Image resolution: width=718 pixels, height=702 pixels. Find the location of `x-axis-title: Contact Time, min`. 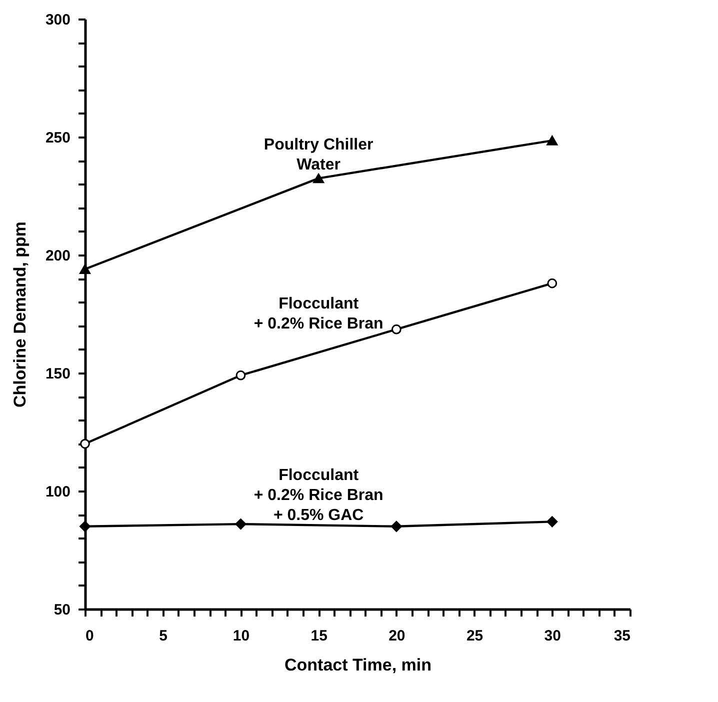

x-axis-title: Contact Time, min is located at coordinates (358, 665).